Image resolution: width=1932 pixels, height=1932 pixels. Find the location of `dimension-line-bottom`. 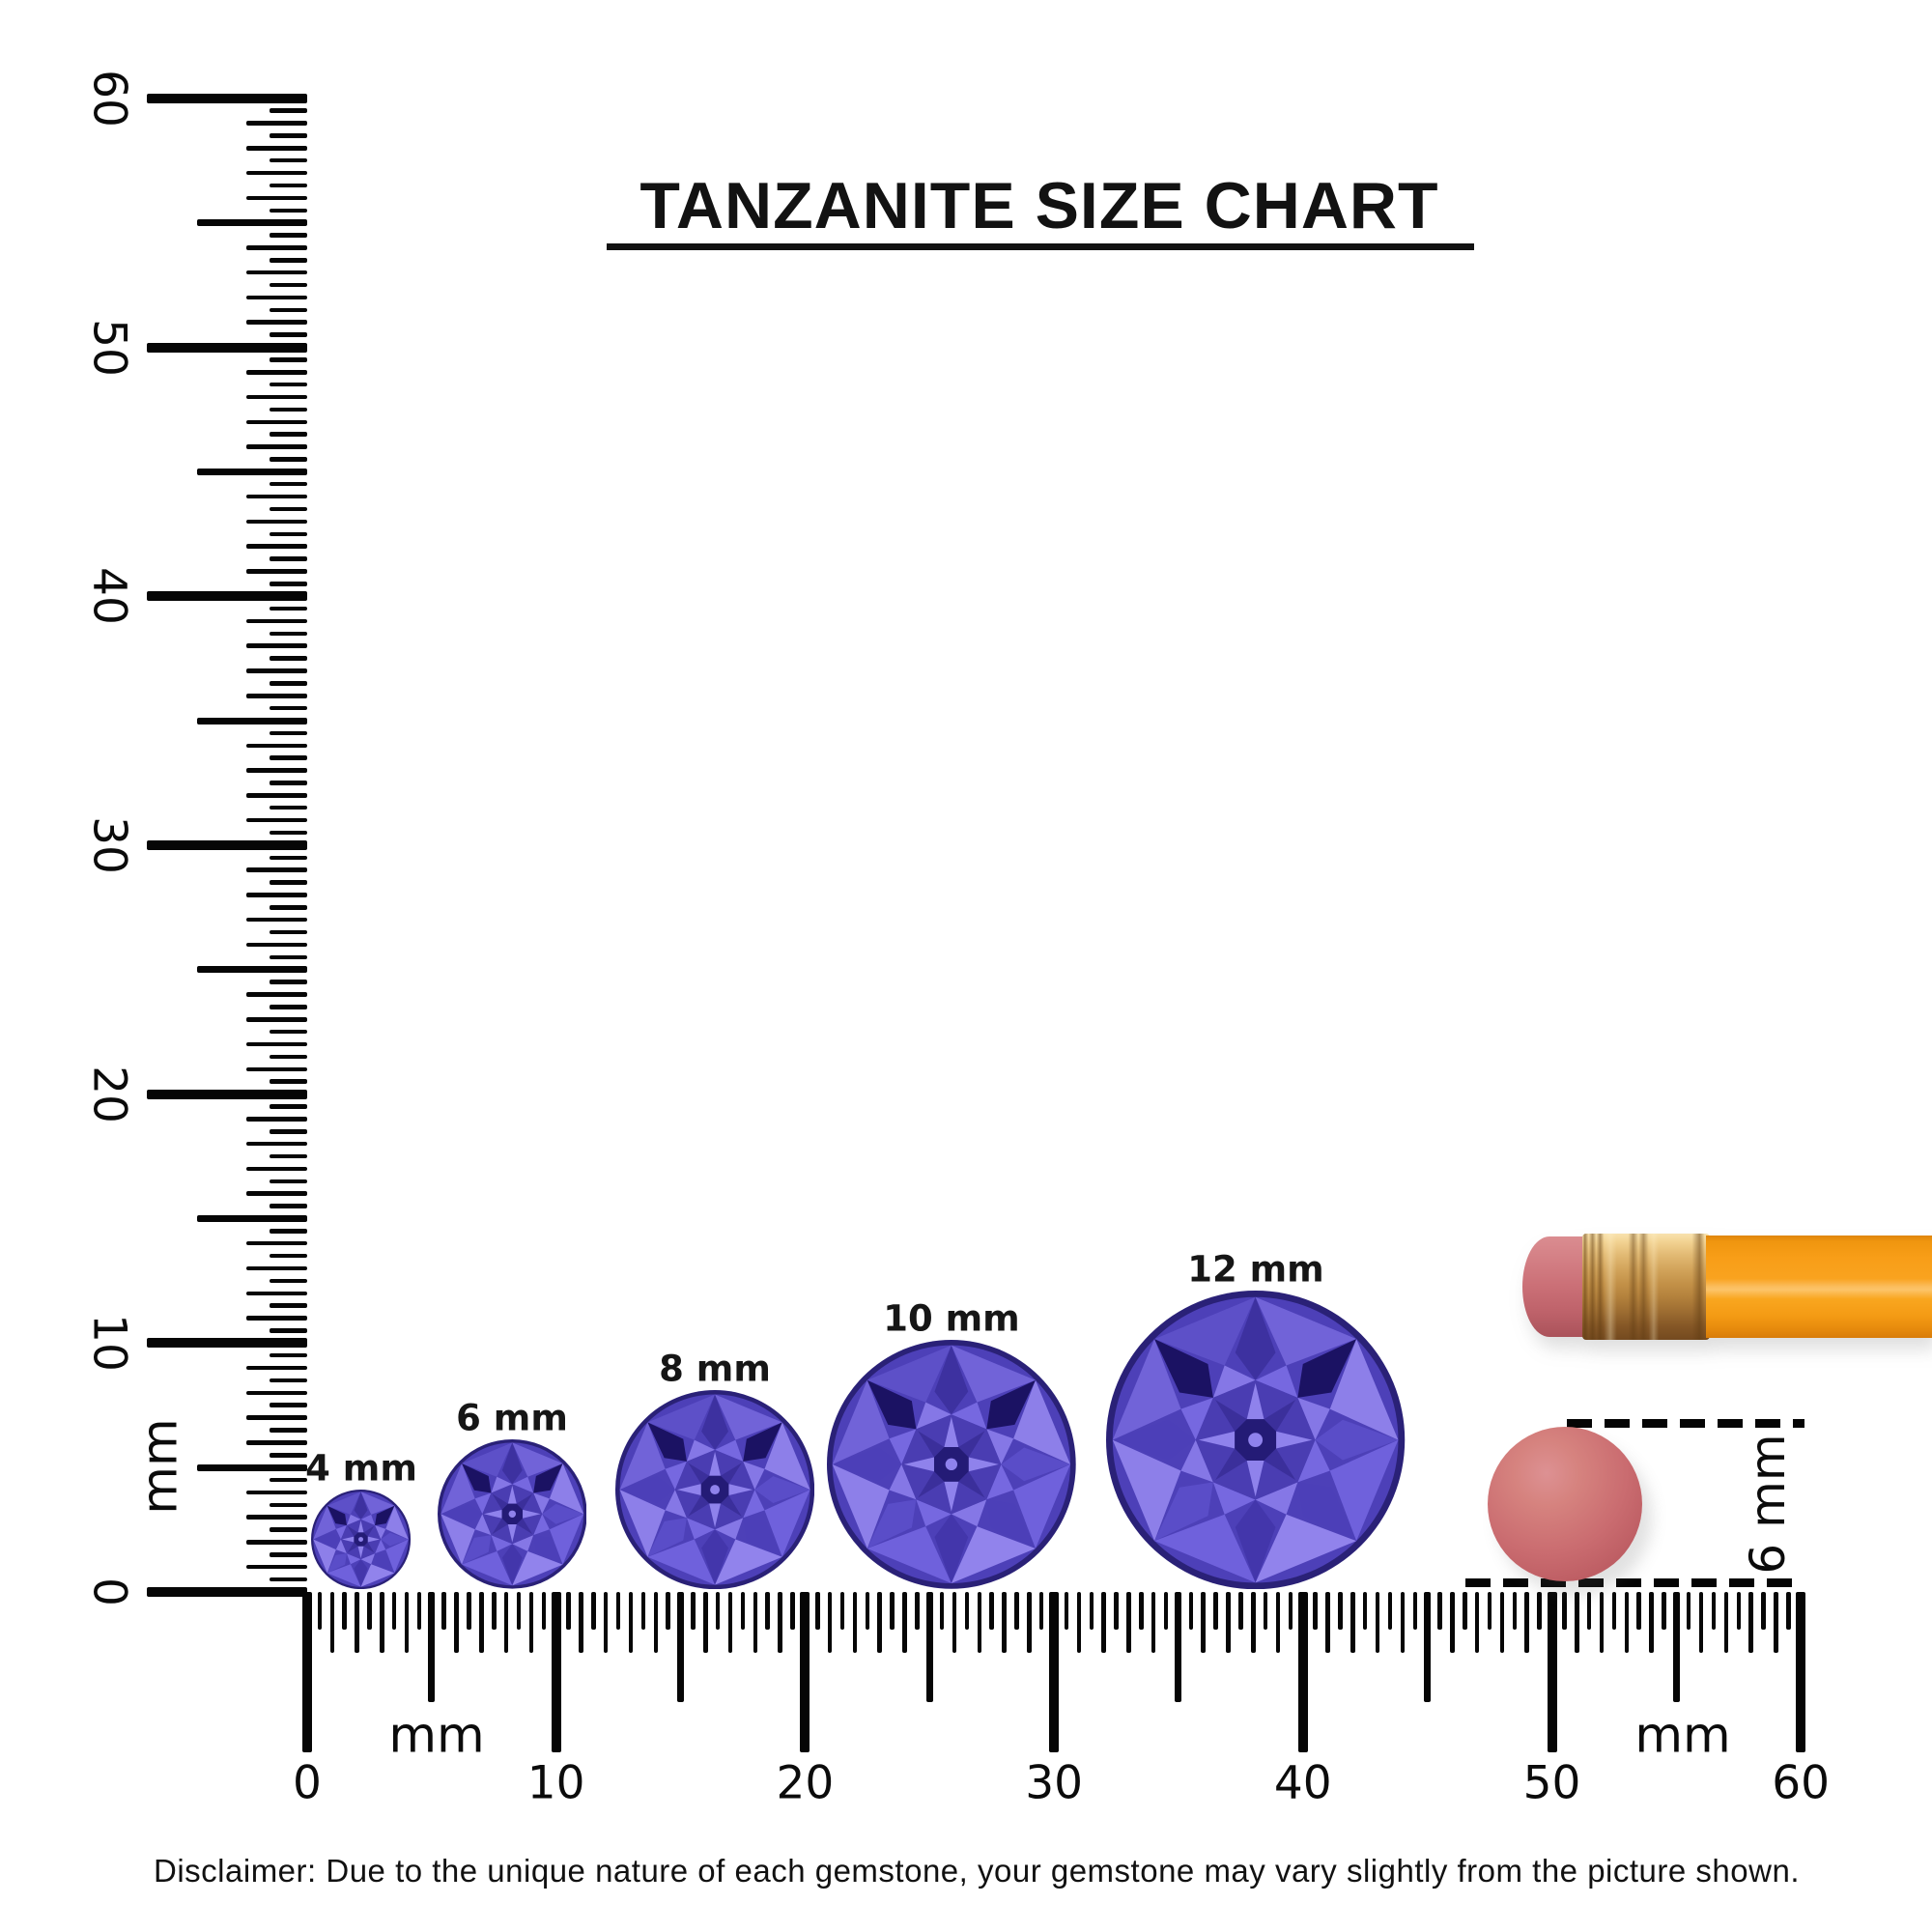

dimension-line-bottom is located at coordinates (1634, 1582).